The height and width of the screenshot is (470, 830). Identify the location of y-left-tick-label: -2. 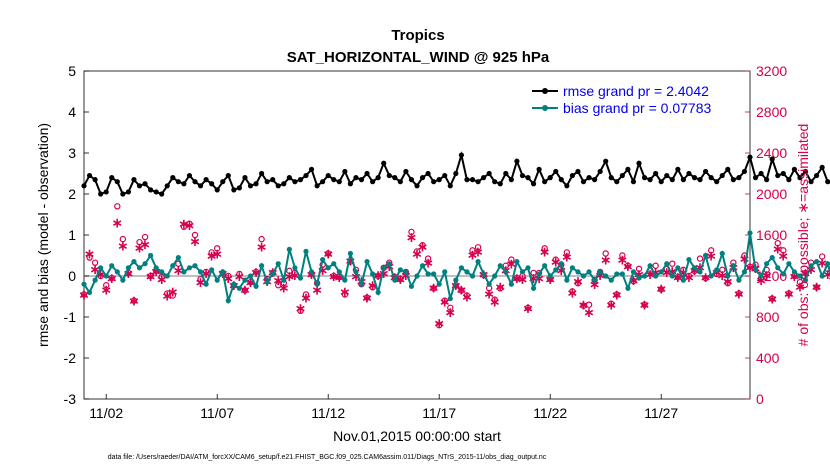
(70, 358).